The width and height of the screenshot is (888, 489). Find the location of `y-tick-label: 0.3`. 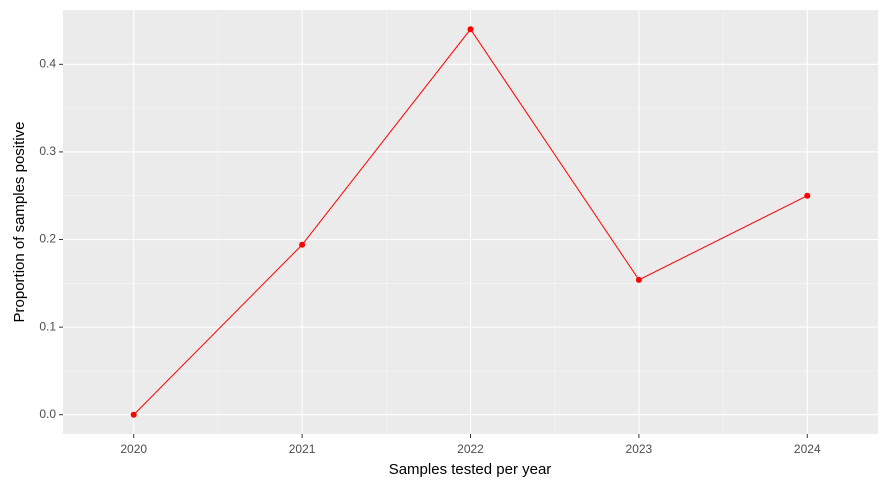

y-tick-label: 0.3 is located at coordinates (47, 151).